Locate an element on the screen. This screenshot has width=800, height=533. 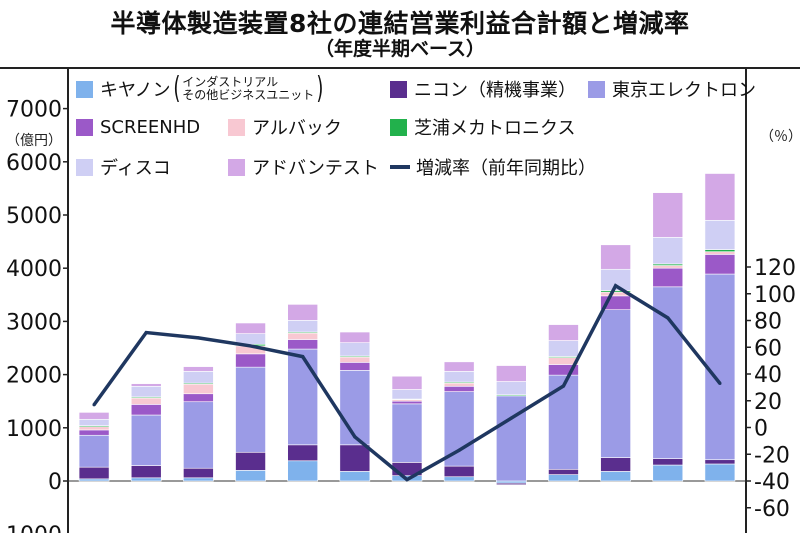
legend-swatch-shibaura is located at coordinates (398, 127).